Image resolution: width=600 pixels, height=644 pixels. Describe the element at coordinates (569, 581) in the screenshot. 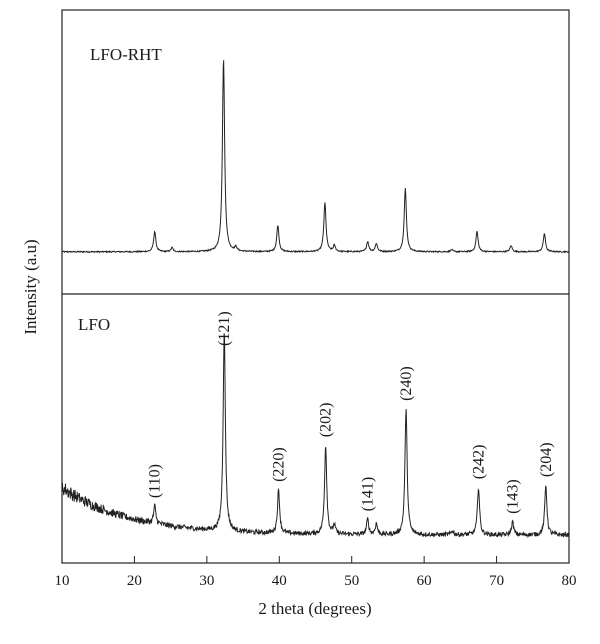

I see `x-tick-label: 80` at that location.